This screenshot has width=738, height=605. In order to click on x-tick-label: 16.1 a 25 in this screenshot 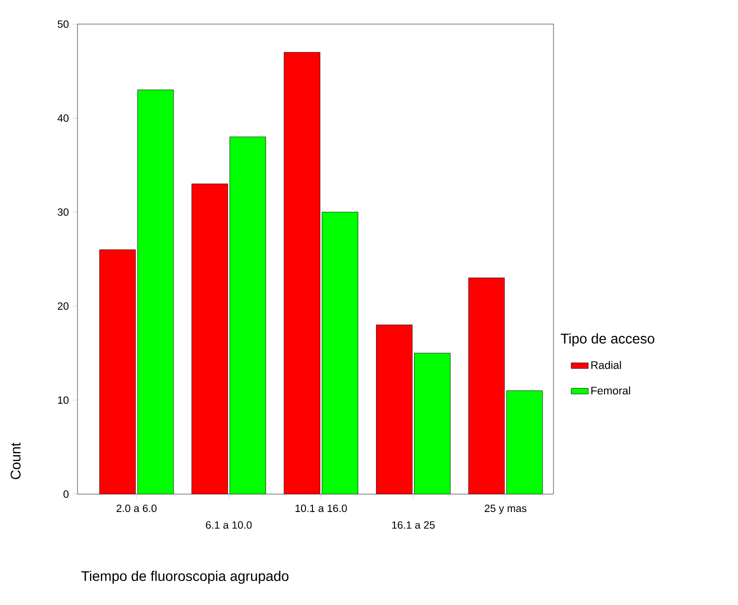, I will do `click(413, 525)`.